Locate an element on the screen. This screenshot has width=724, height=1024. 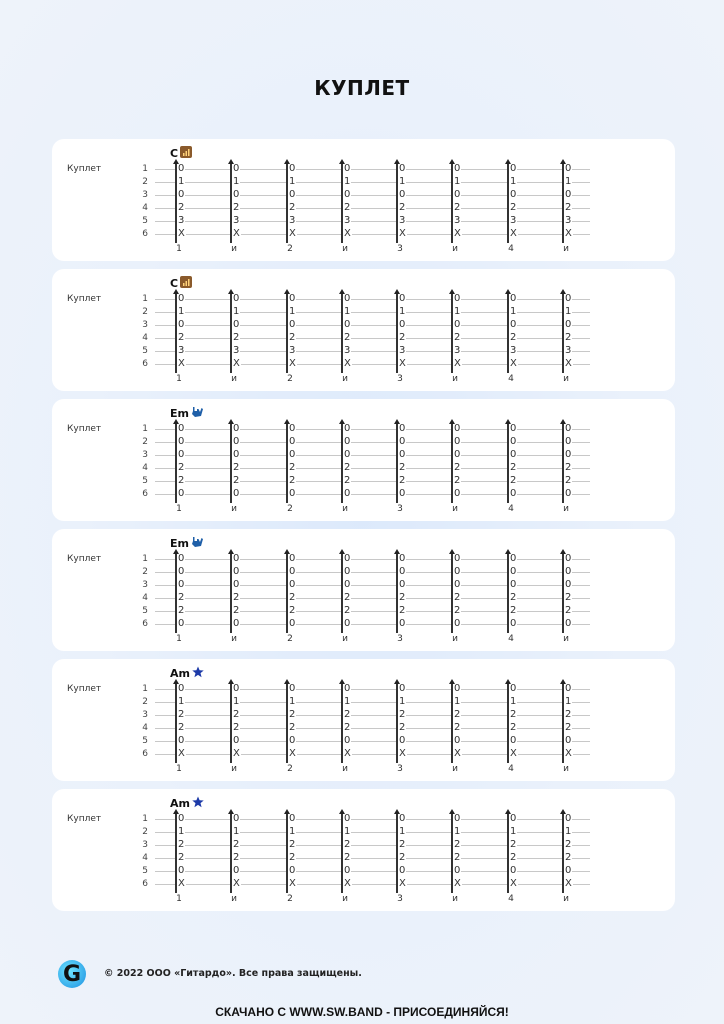
section-label: Куплет is located at coordinates (84, 429).